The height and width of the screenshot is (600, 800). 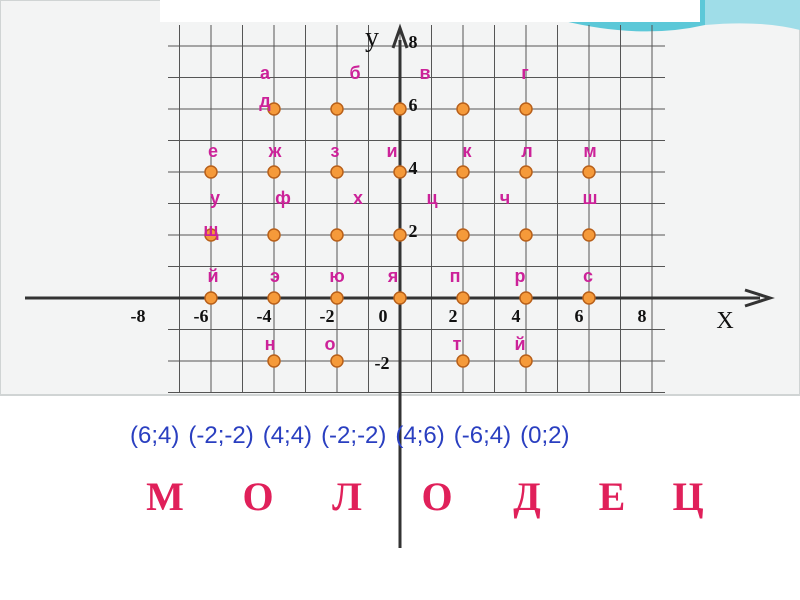 What do you see at coordinates (612, 496) in the screenshot?
I see `answer-letter: Е` at bounding box center [612, 496].